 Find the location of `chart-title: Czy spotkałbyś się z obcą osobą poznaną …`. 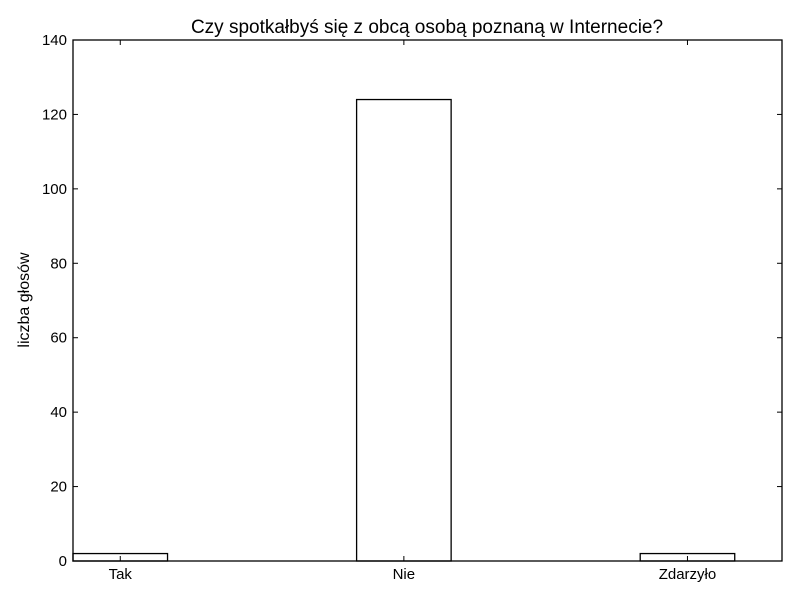

chart-title: Czy spotkałbyś się z obcą osobą poznaną … is located at coordinates (427, 27).